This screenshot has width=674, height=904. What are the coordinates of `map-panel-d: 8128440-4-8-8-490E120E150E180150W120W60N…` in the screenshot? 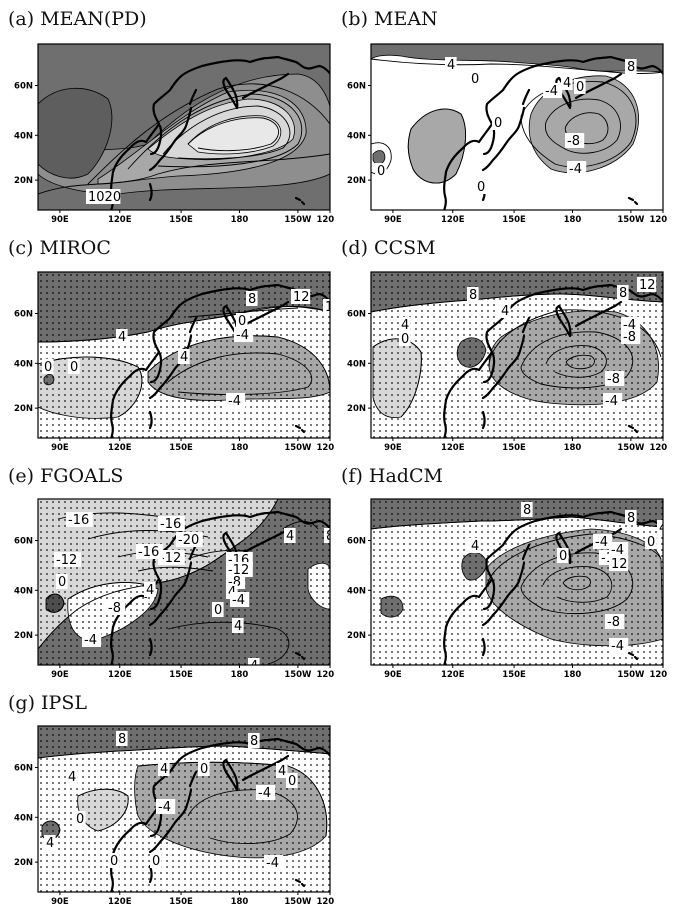 It's located at (507, 362).